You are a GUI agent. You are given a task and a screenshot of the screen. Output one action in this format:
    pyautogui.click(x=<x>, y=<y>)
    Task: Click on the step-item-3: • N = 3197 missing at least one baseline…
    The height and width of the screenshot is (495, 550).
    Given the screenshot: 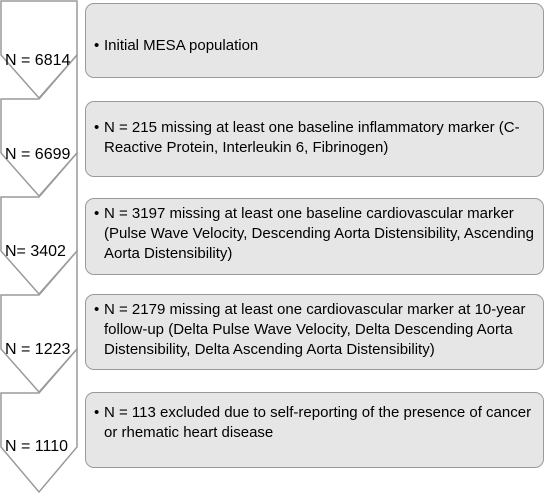 What is the action you would take?
    pyautogui.click(x=315, y=234)
    